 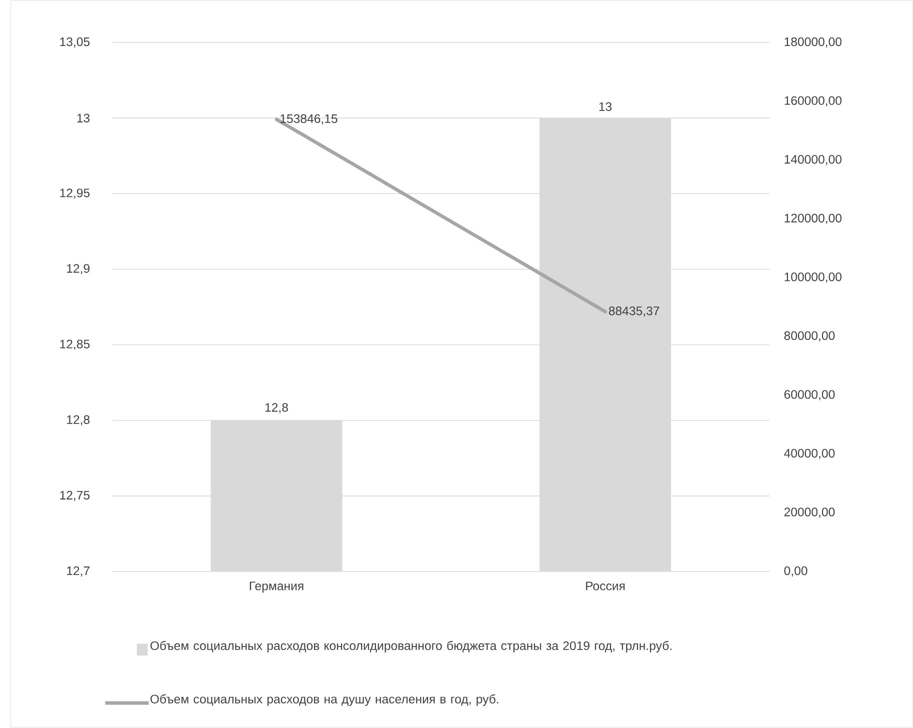 What do you see at coordinates (813, 277) in the screenshot?
I see `y2-tick-label: 100000,00` at bounding box center [813, 277].